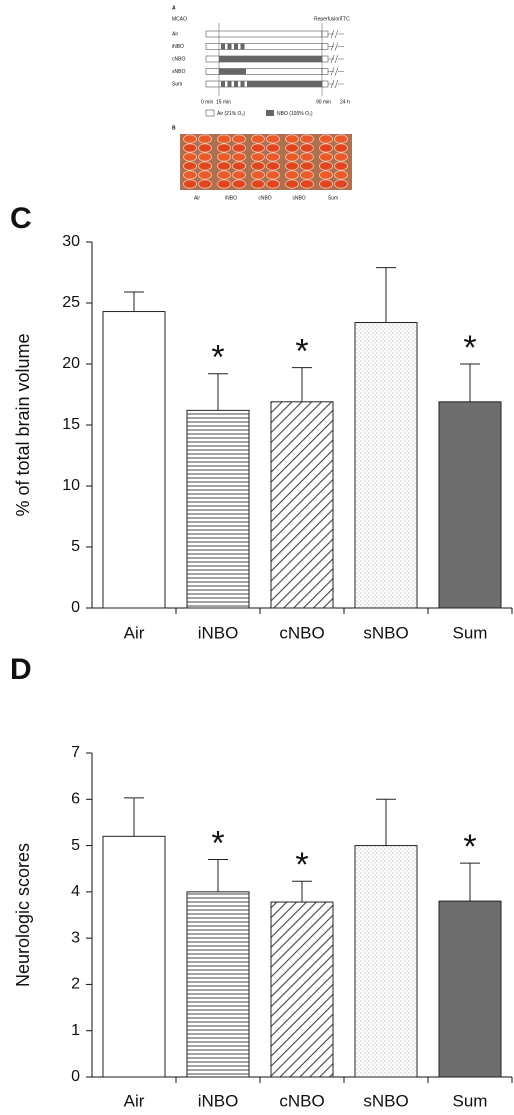  I want to click on y-tick-label: 7, so click(75, 752).